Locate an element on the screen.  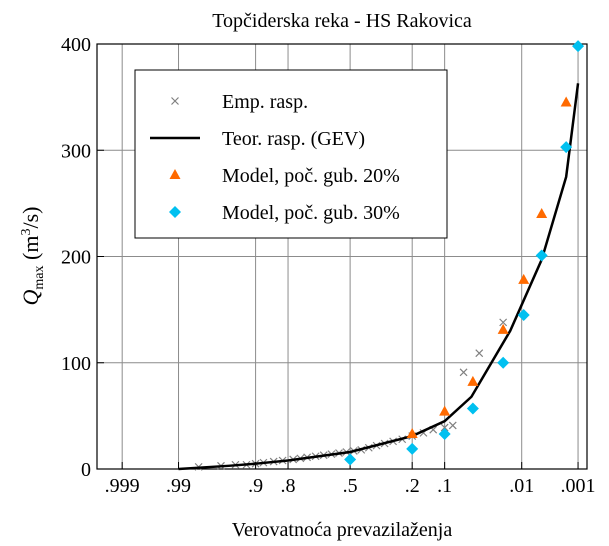
legend-label: Emp. rasp. is located at coordinates (265, 102).